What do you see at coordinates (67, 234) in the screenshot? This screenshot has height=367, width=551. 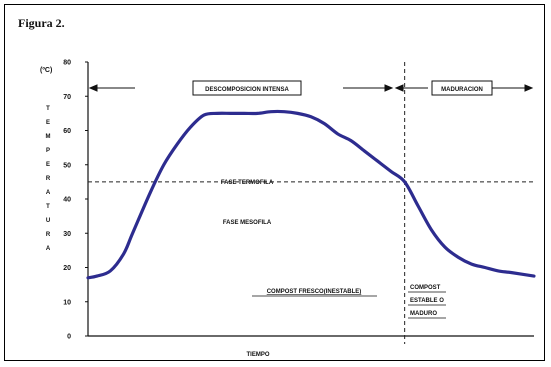 I see `y-tick-label: 30` at bounding box center [67, 234].